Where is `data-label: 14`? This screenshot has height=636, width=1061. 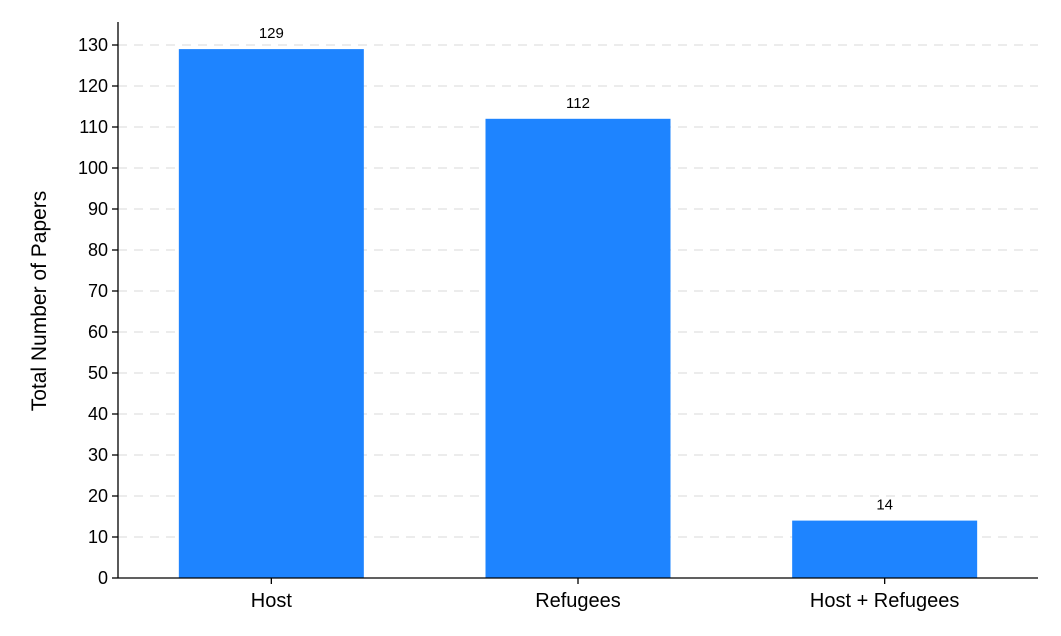
data-label: 14 is located at coordinates (884, 505).